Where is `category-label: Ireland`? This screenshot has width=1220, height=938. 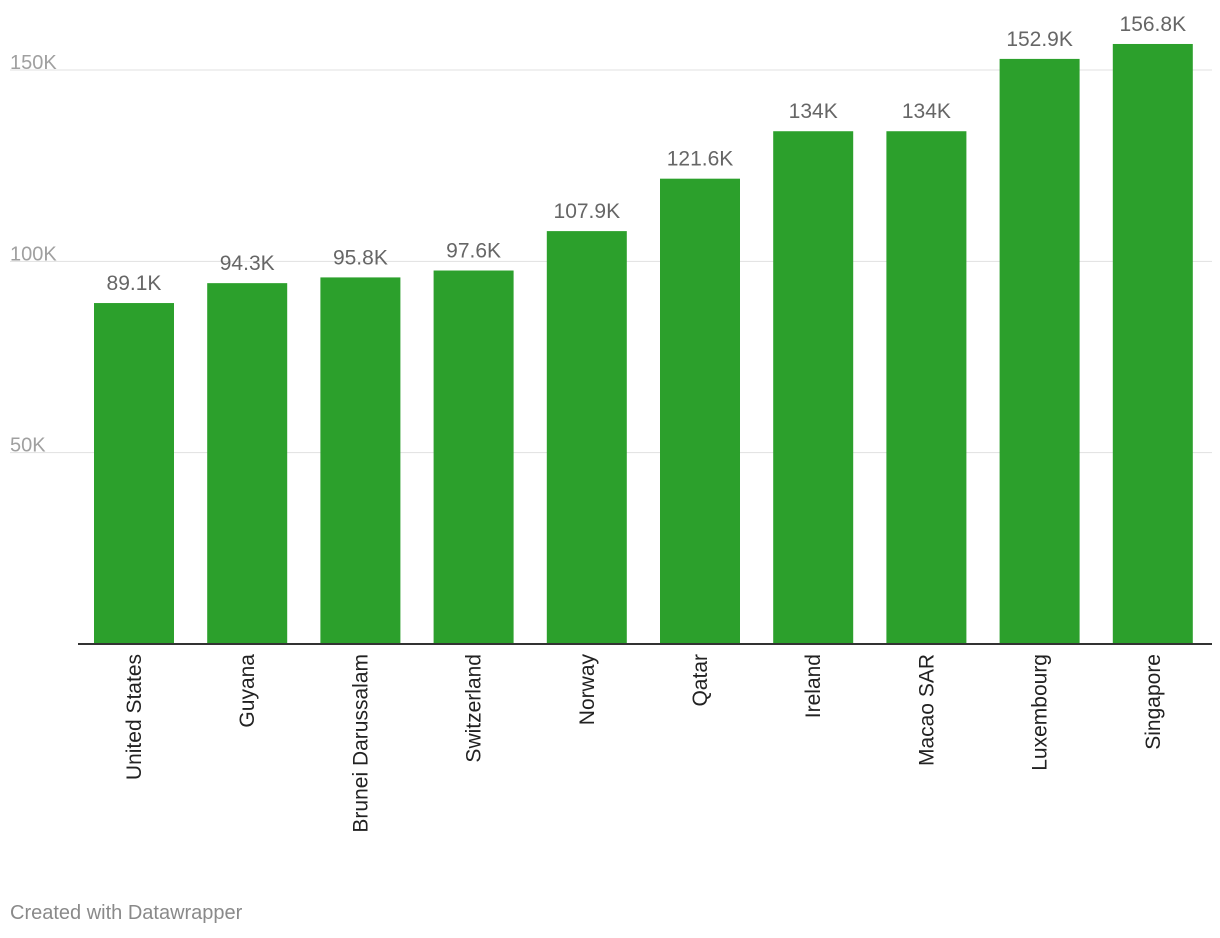 category-label: Ireland is located at coordinates (813, 686).